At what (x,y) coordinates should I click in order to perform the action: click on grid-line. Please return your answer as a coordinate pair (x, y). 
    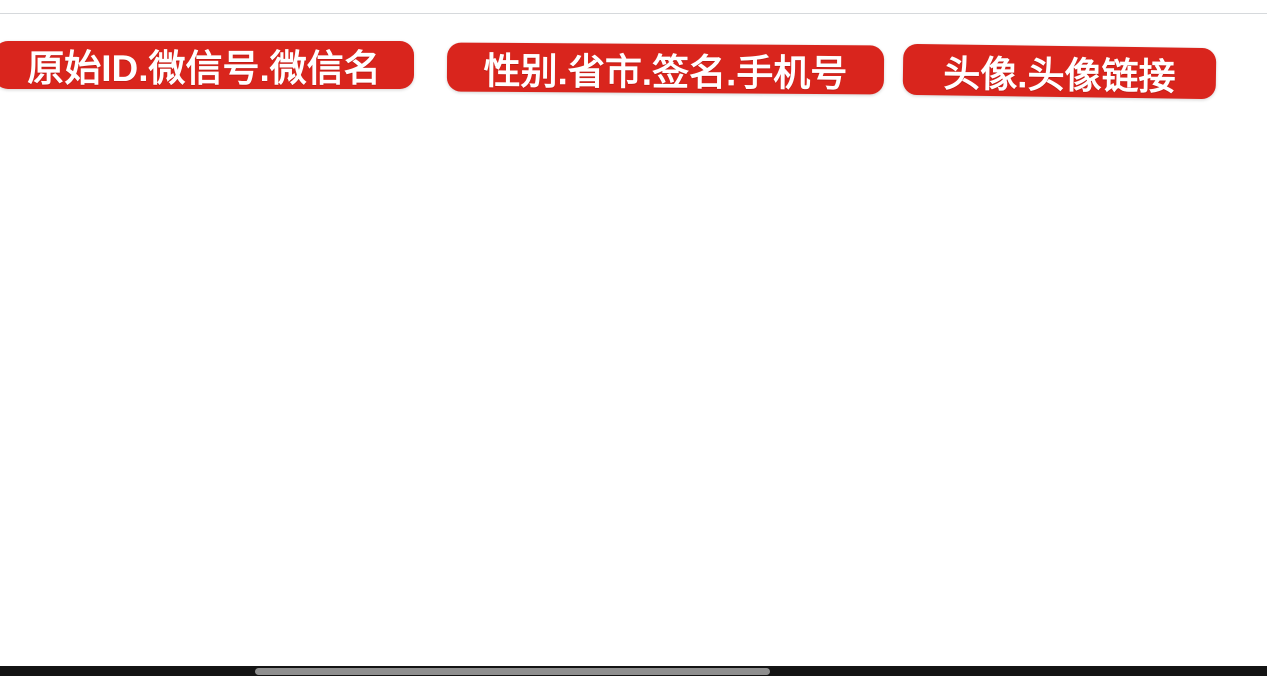
    Looking at the image, I should click on (633, 13).